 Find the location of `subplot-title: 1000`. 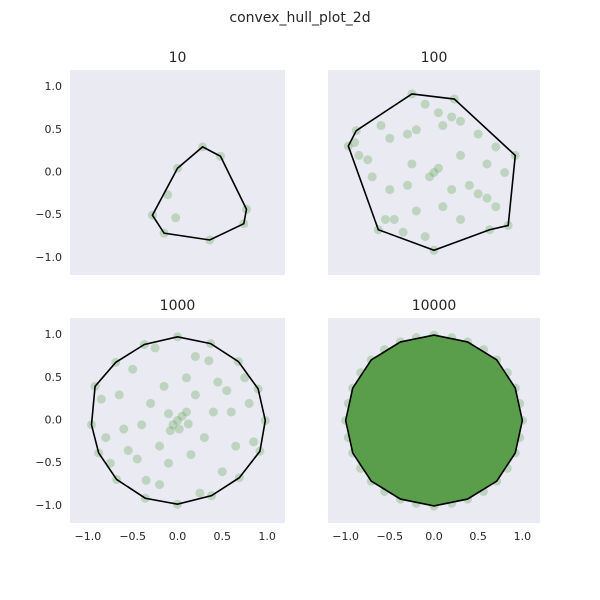

subplot-title: 1000 is located at coordinates (178, 306).